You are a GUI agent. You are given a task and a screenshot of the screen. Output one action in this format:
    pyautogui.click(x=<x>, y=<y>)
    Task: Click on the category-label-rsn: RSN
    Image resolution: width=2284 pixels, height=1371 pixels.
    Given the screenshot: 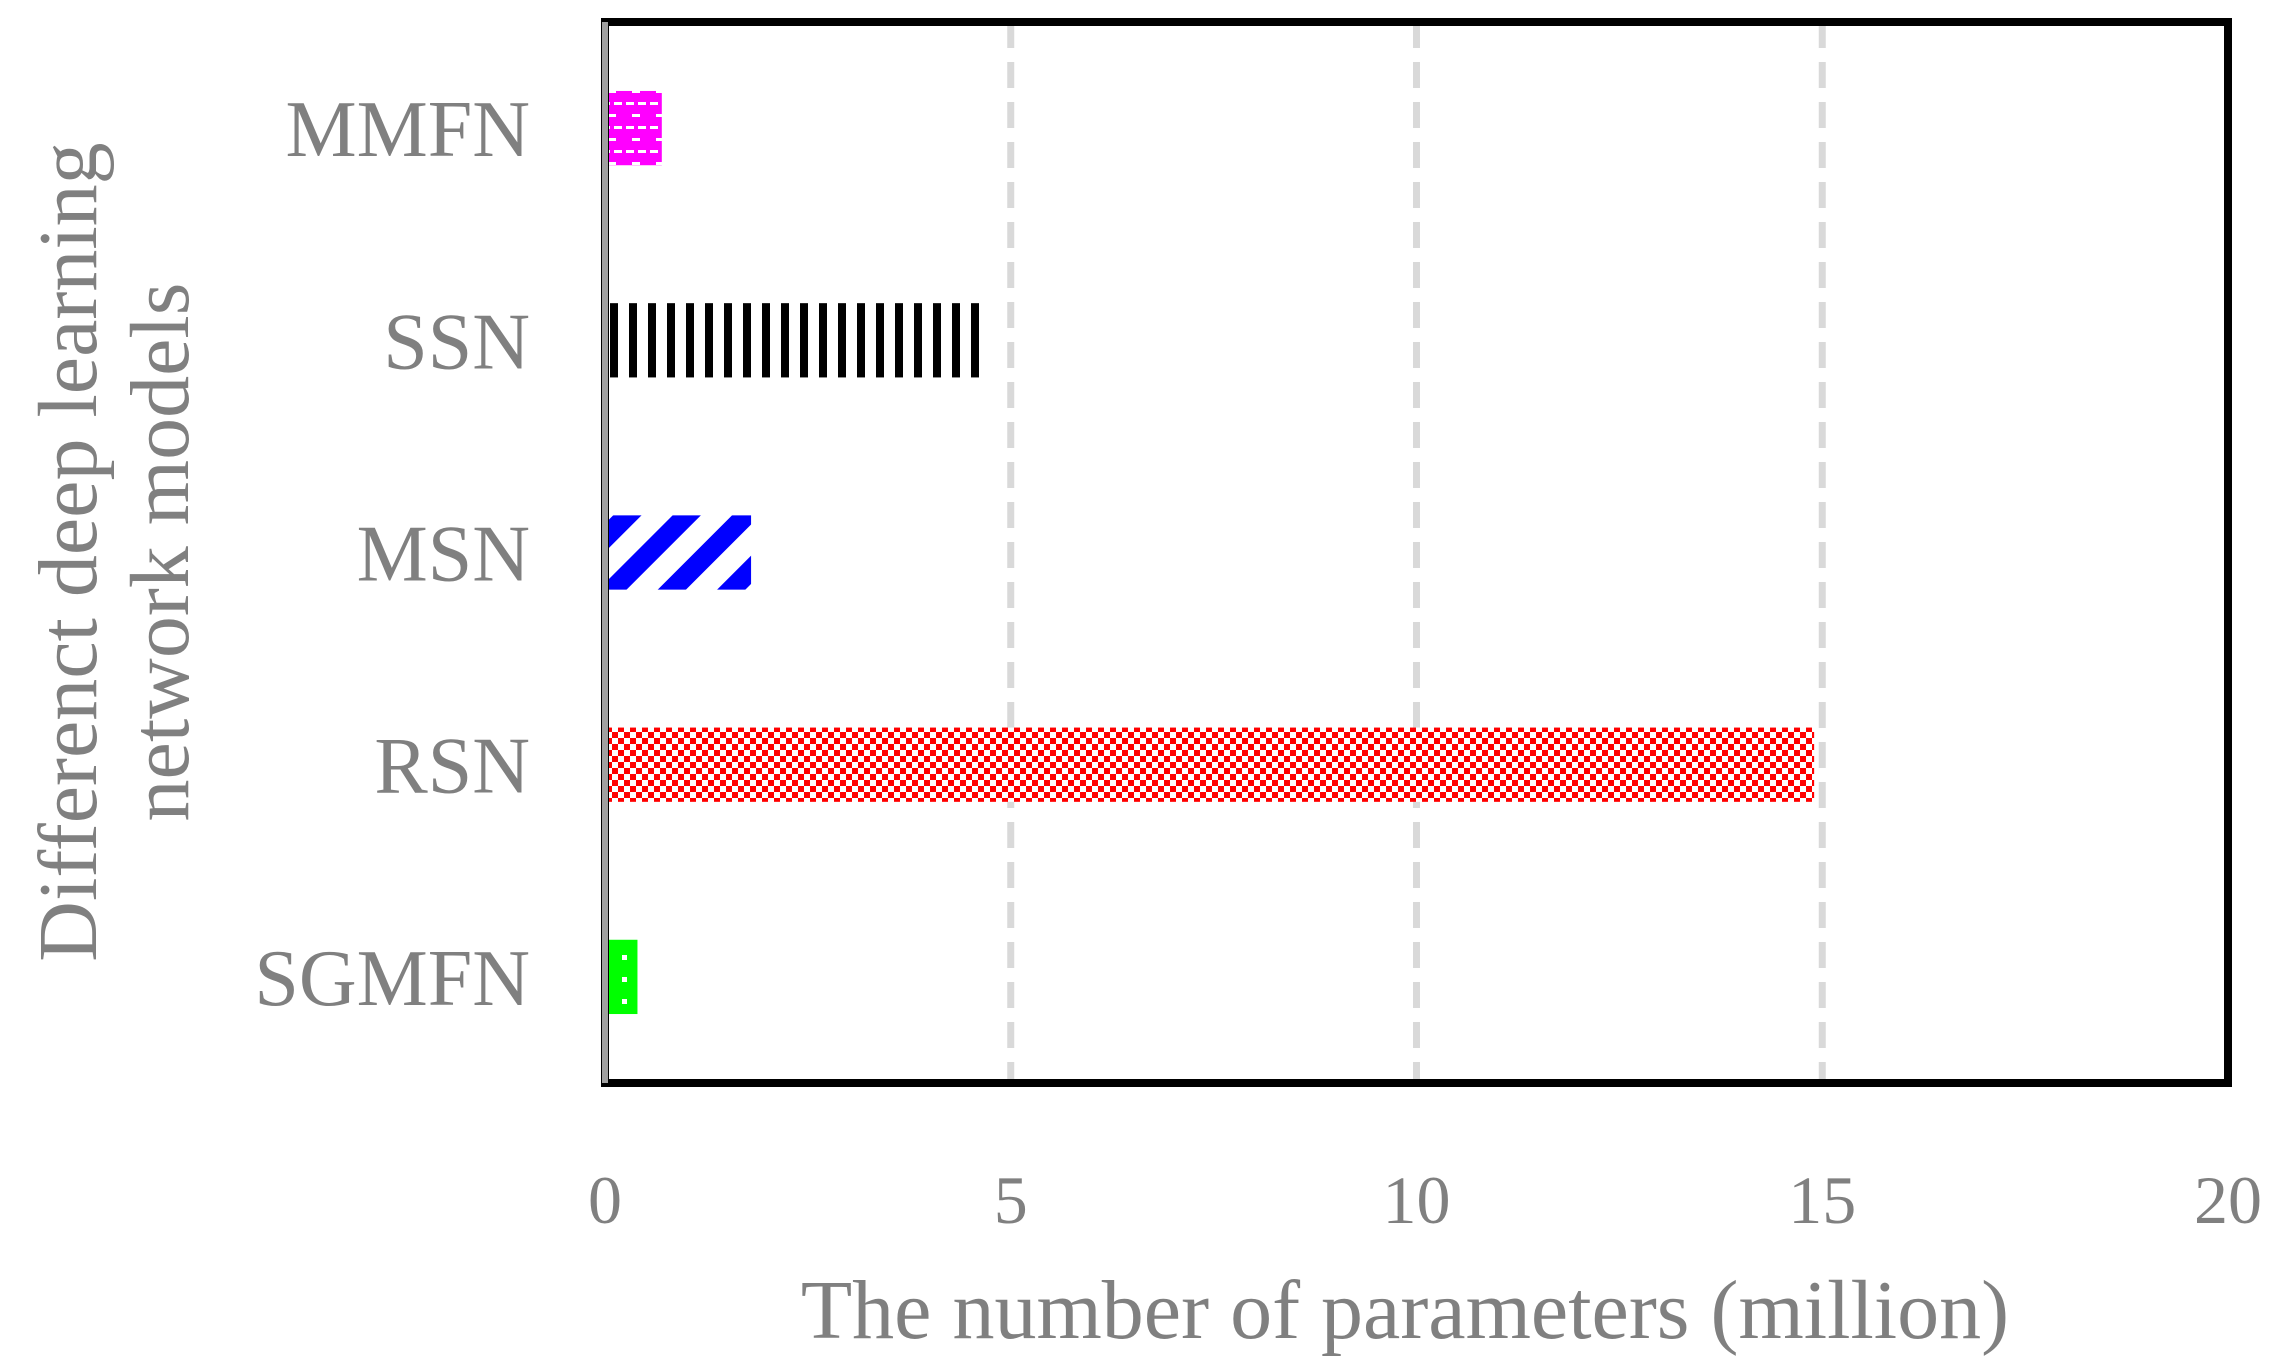 What is the action you would take?
    pyautogui.click(x=452, y=767)
    